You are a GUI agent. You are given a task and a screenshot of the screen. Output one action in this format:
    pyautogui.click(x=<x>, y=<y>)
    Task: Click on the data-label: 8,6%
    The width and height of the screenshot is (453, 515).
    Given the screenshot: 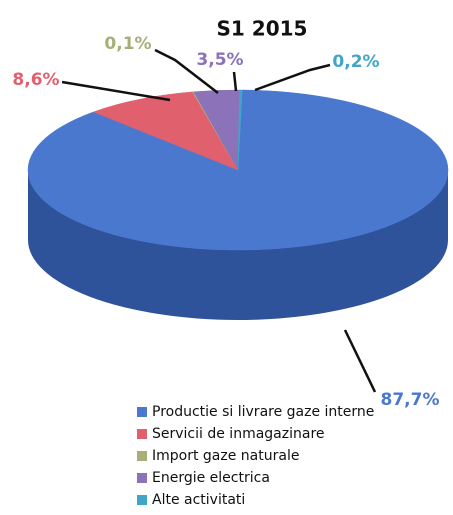 What is the action you would take?
    pyautogui.click(x=35, y=80)
    